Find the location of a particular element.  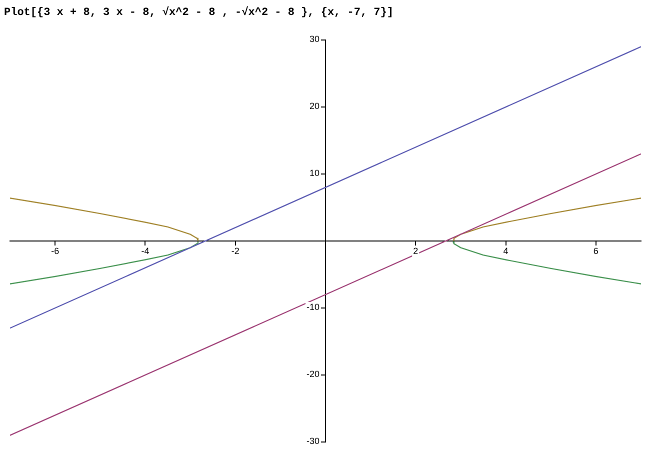

y-tick-label: 10 is located at coordinates (314, 173).